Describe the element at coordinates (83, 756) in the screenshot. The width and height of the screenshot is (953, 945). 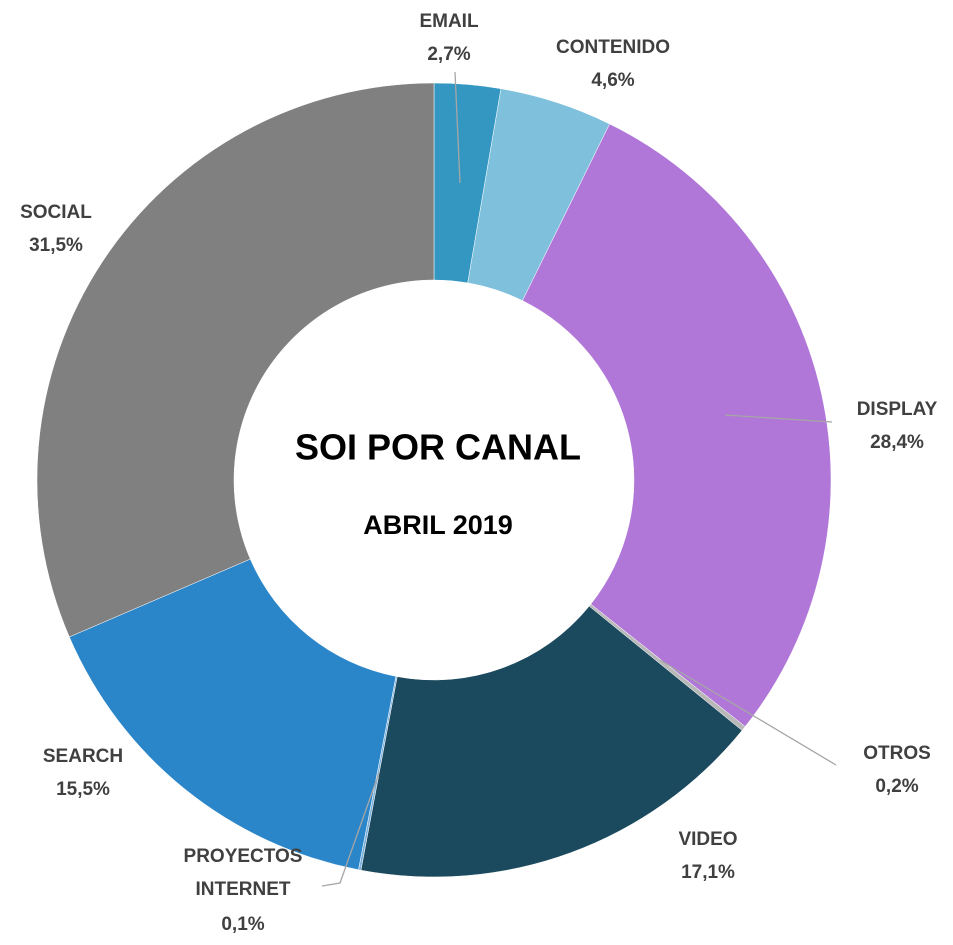
I see `category-label: SEARCH` at that location.